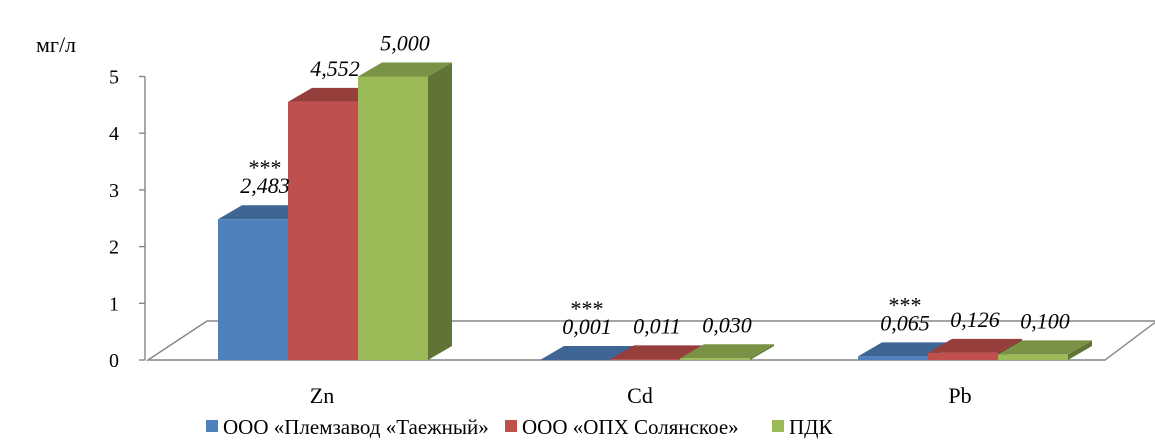  What do you see at coordinates (265, 185) in the screenshot?
I see `data-label: 2,483` at bounding box center [265, 185].